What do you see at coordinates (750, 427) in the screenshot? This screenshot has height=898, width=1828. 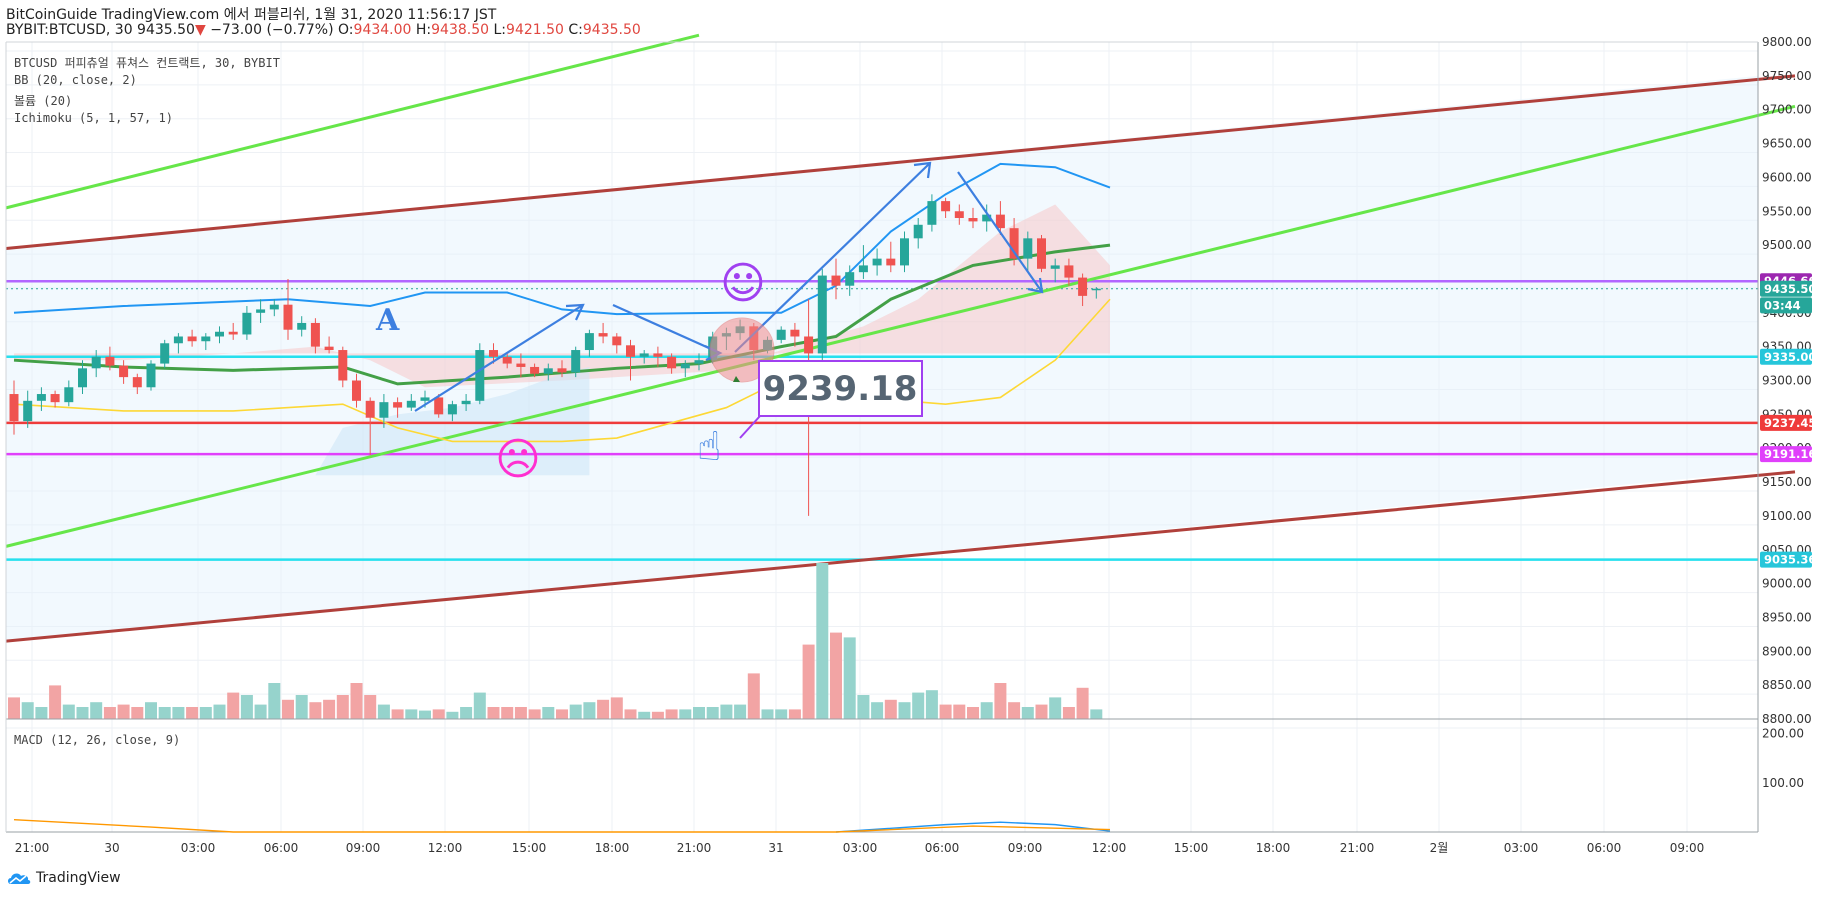 I see `callout-pointer` at bounding box center [750, 427].